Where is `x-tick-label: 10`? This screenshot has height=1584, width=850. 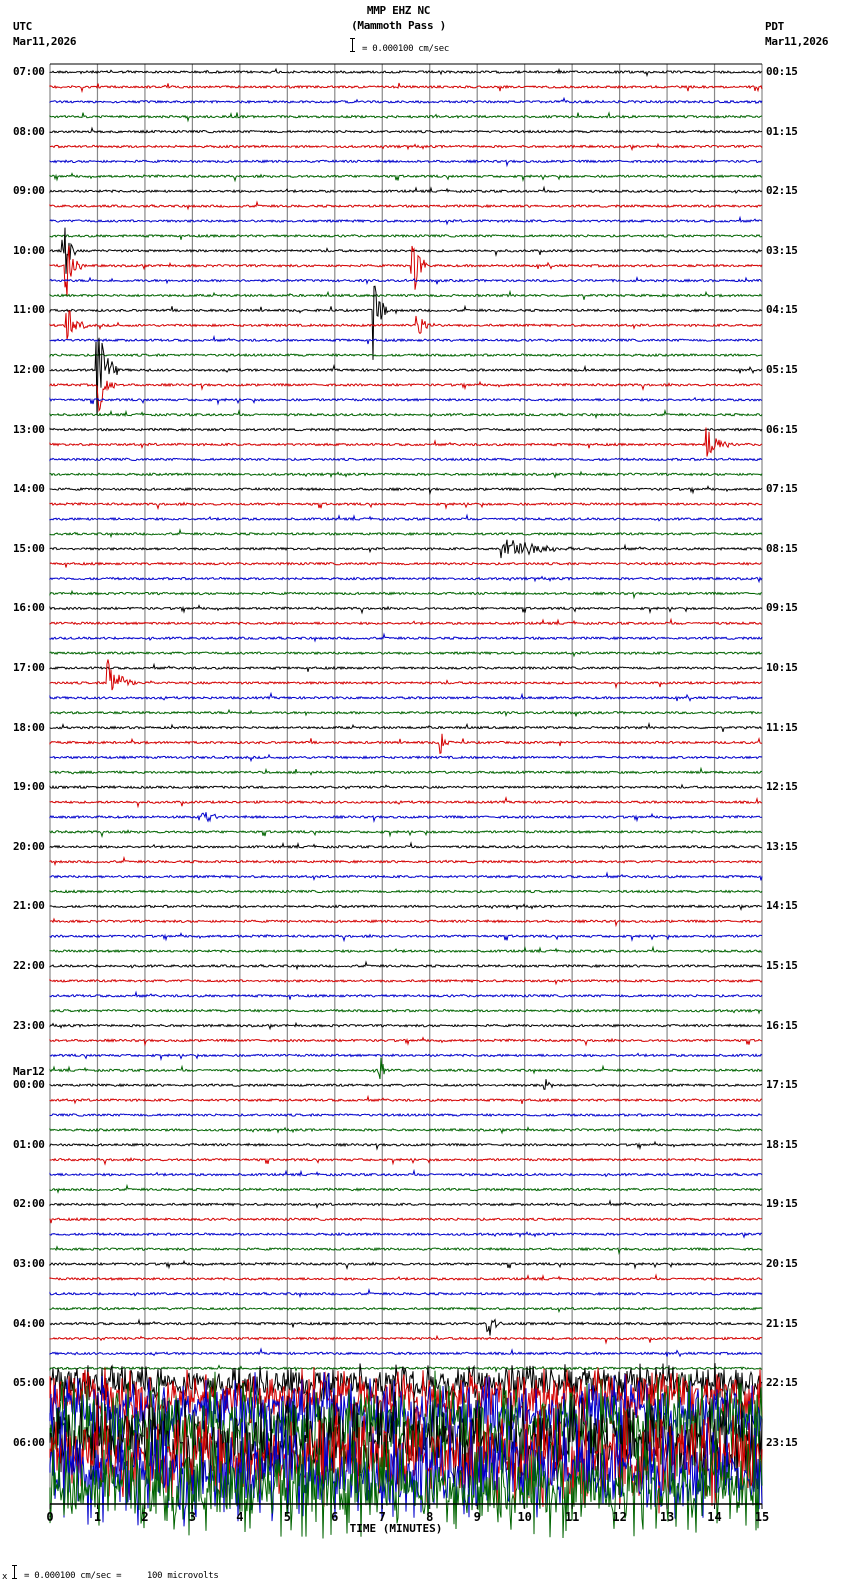
x-tick-label: 10 is located at coordinates (524, 1517).